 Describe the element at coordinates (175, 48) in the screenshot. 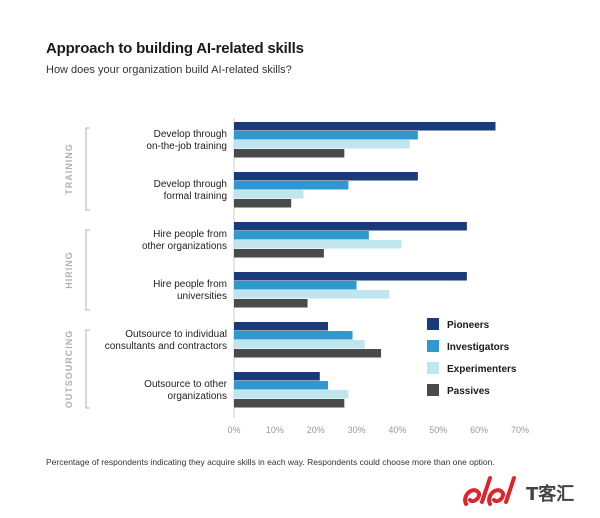

I see `chart-title: Approach to building AI-related skills` at that location.